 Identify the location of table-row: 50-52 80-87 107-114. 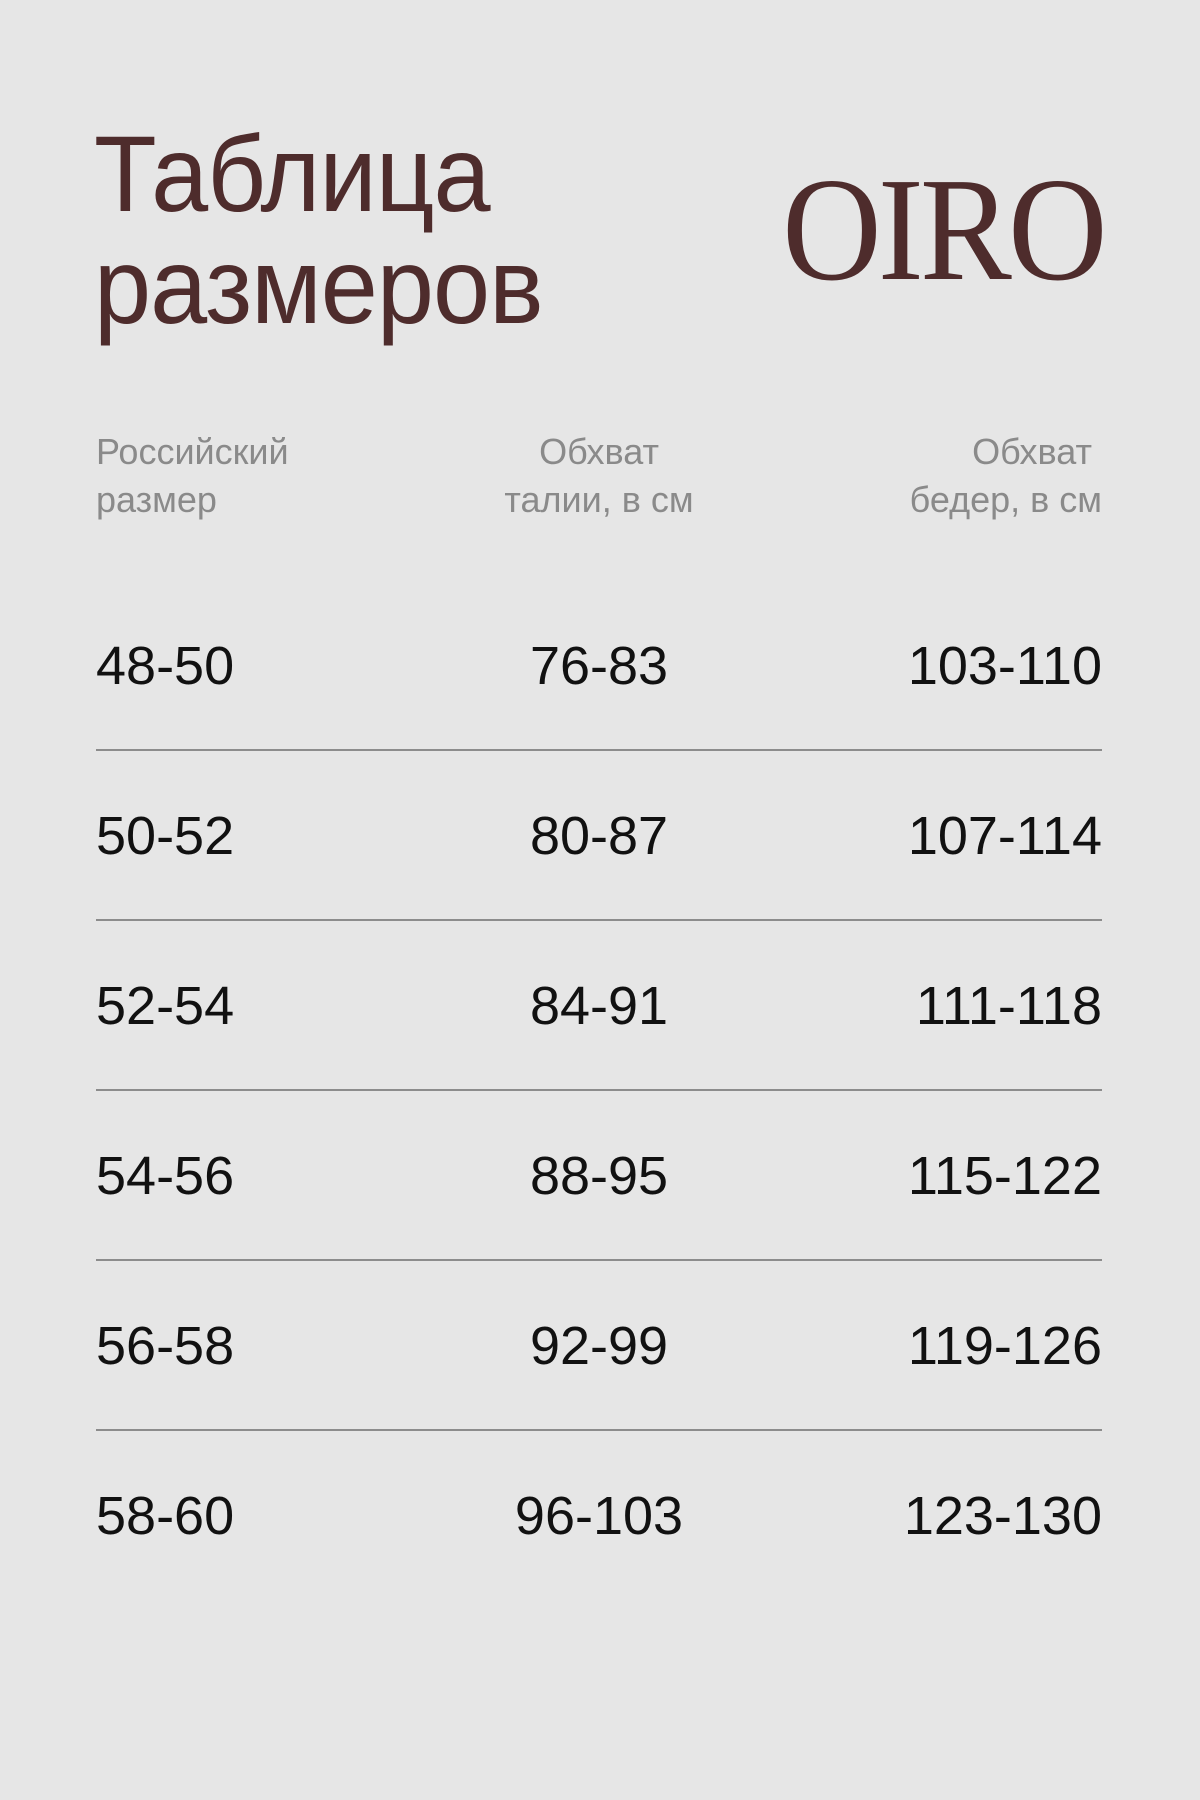
(599, 836).